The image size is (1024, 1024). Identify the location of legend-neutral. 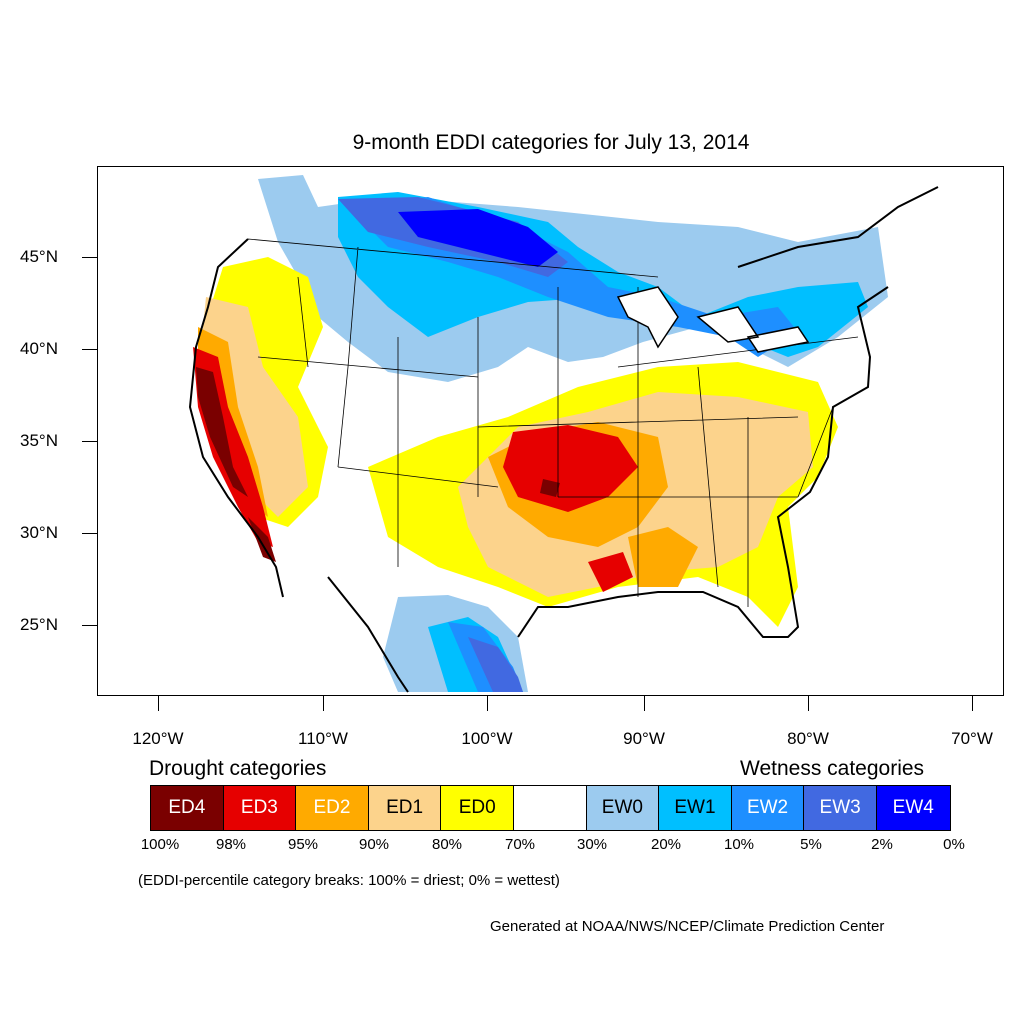
(550, 808).